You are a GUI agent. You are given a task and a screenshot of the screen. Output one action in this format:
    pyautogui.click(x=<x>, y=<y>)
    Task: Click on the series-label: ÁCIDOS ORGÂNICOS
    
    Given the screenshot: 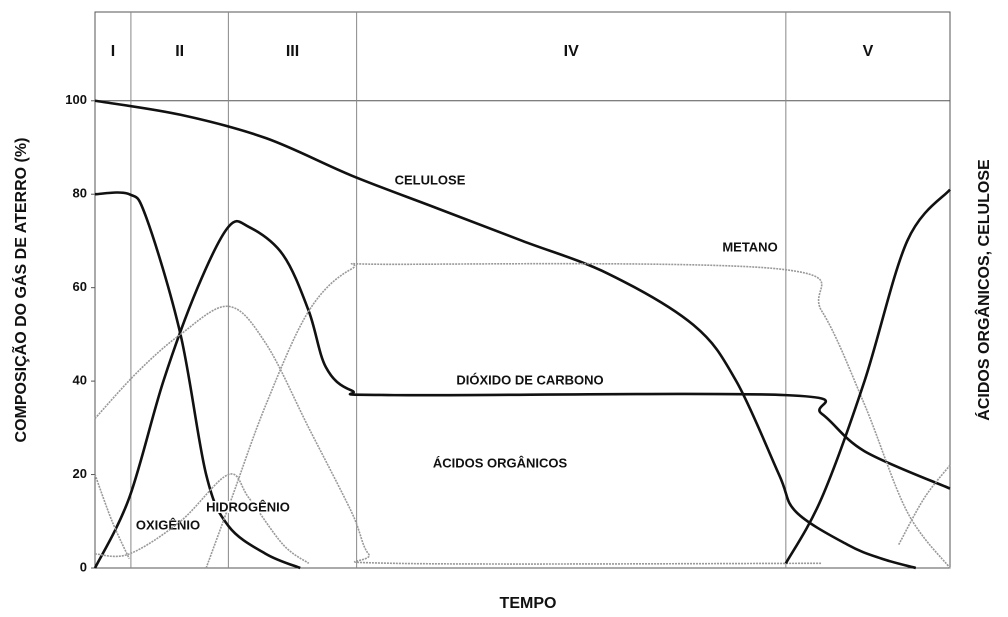 What is the action you would take?
    pyautogui.click(x=500, y=462)
    